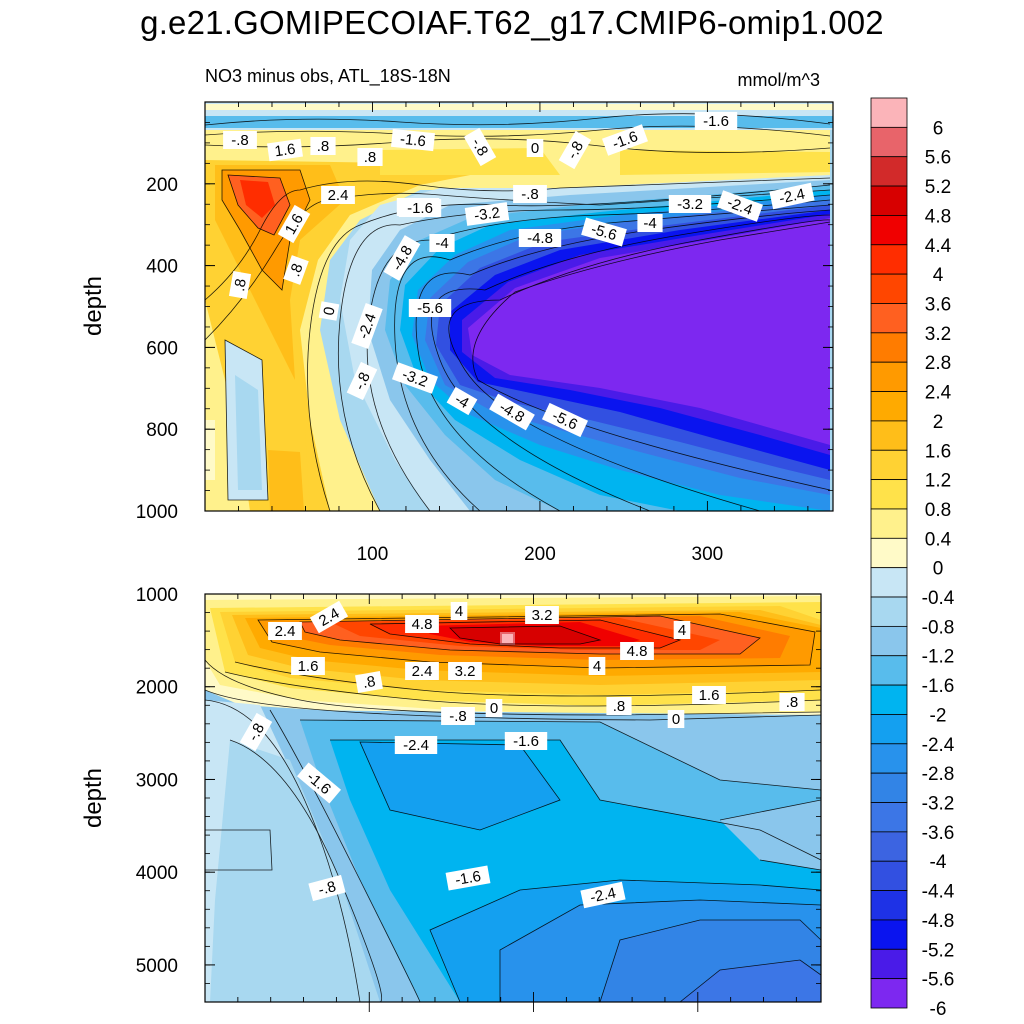  I want to click on variable-label: NO3 minus obs, ATL_18S-18N, so click(328, 76).